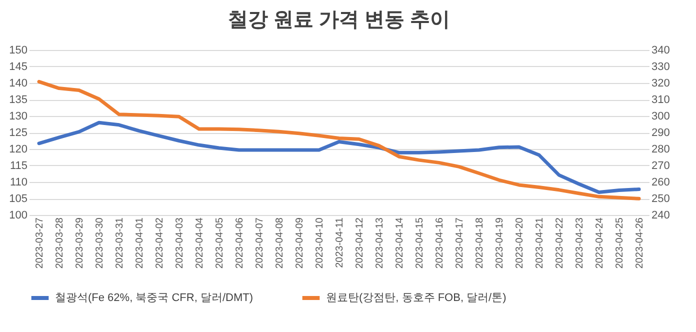 The height and width of the screenshot is (332, 696). Describe the element at coordinates (18, 50) in the screenshot. I see `y-tick-label: 150` at that location.